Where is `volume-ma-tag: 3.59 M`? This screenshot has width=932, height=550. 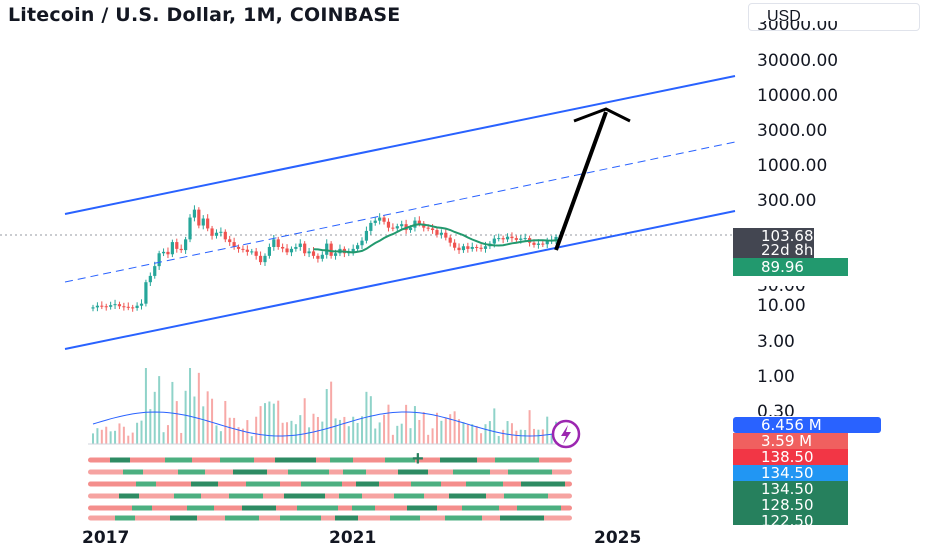
volume-ma-tag: 3.59 M is located at coordinates (790, 441).